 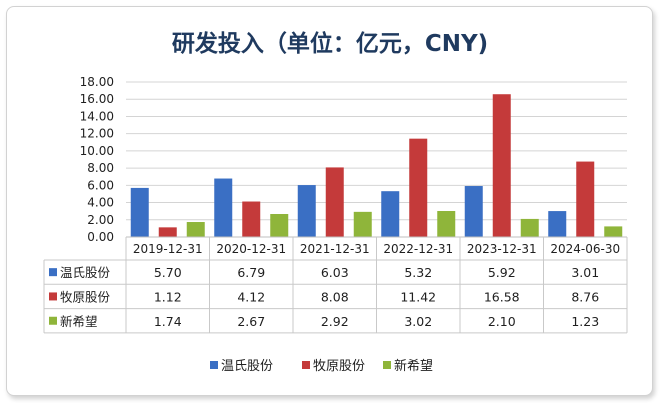 I want to click on y-tick-label: 2.00, so click(x=100, y=220).